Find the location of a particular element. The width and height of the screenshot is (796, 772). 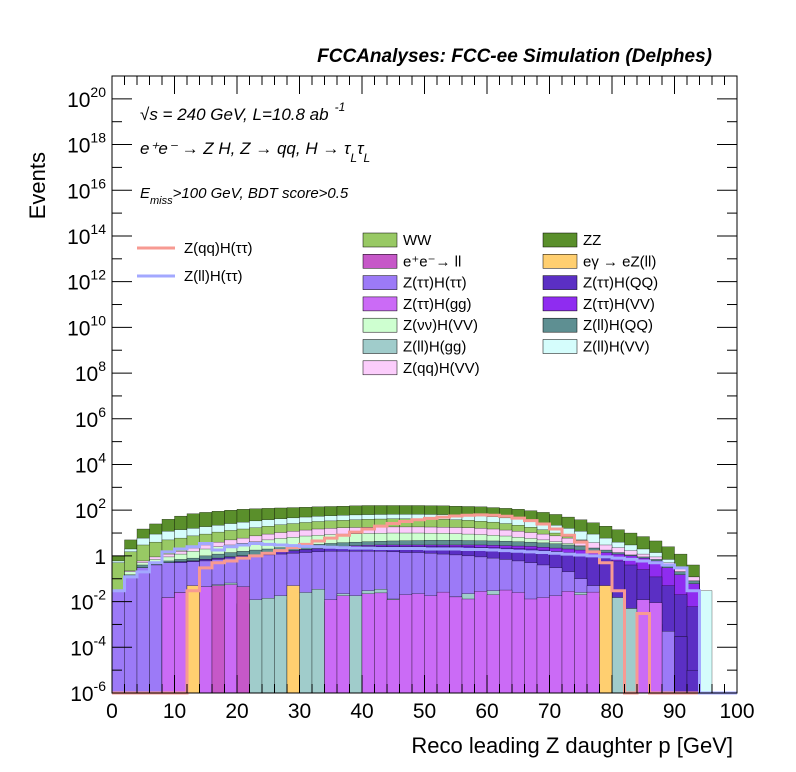

x-tick-label: 0 is located at coordinates (112, 711).